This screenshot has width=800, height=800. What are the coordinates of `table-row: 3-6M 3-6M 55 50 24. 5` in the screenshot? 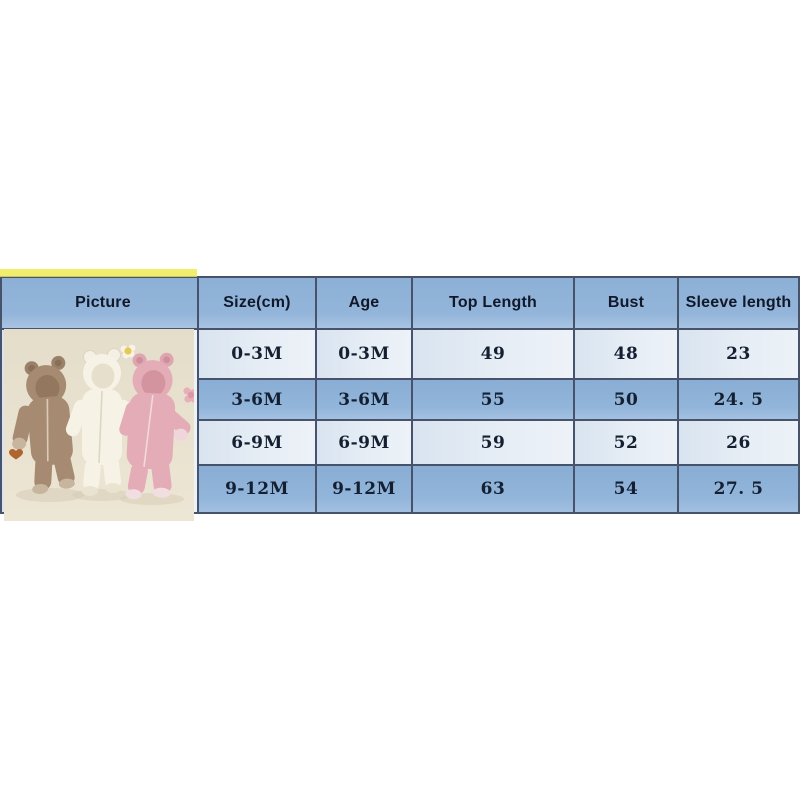 It's located at (400, 399).